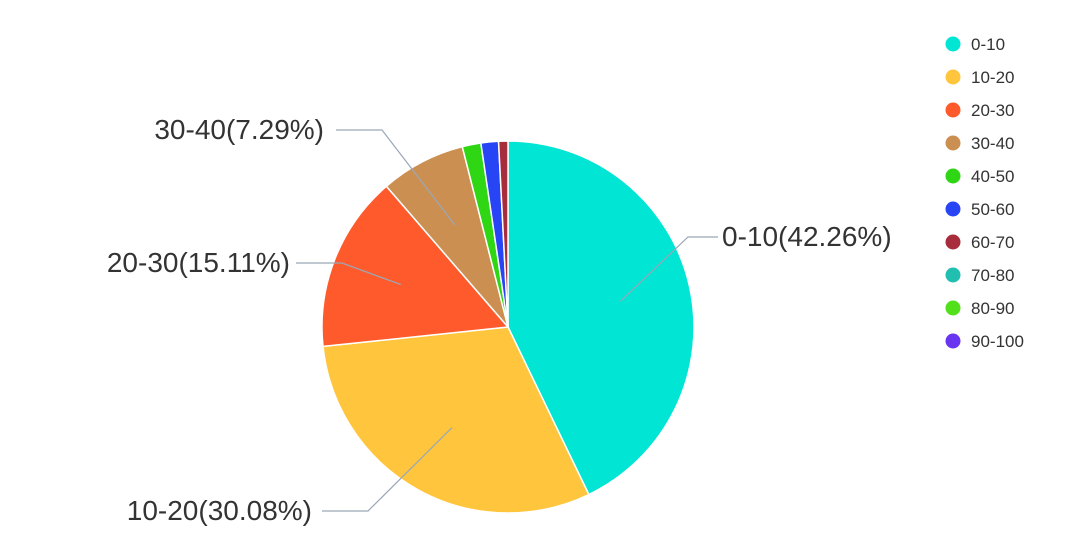 The width and height of the screenshot is (1080, 556). I want to click on legend-label-10-20: 10-20, so click(992, 77).